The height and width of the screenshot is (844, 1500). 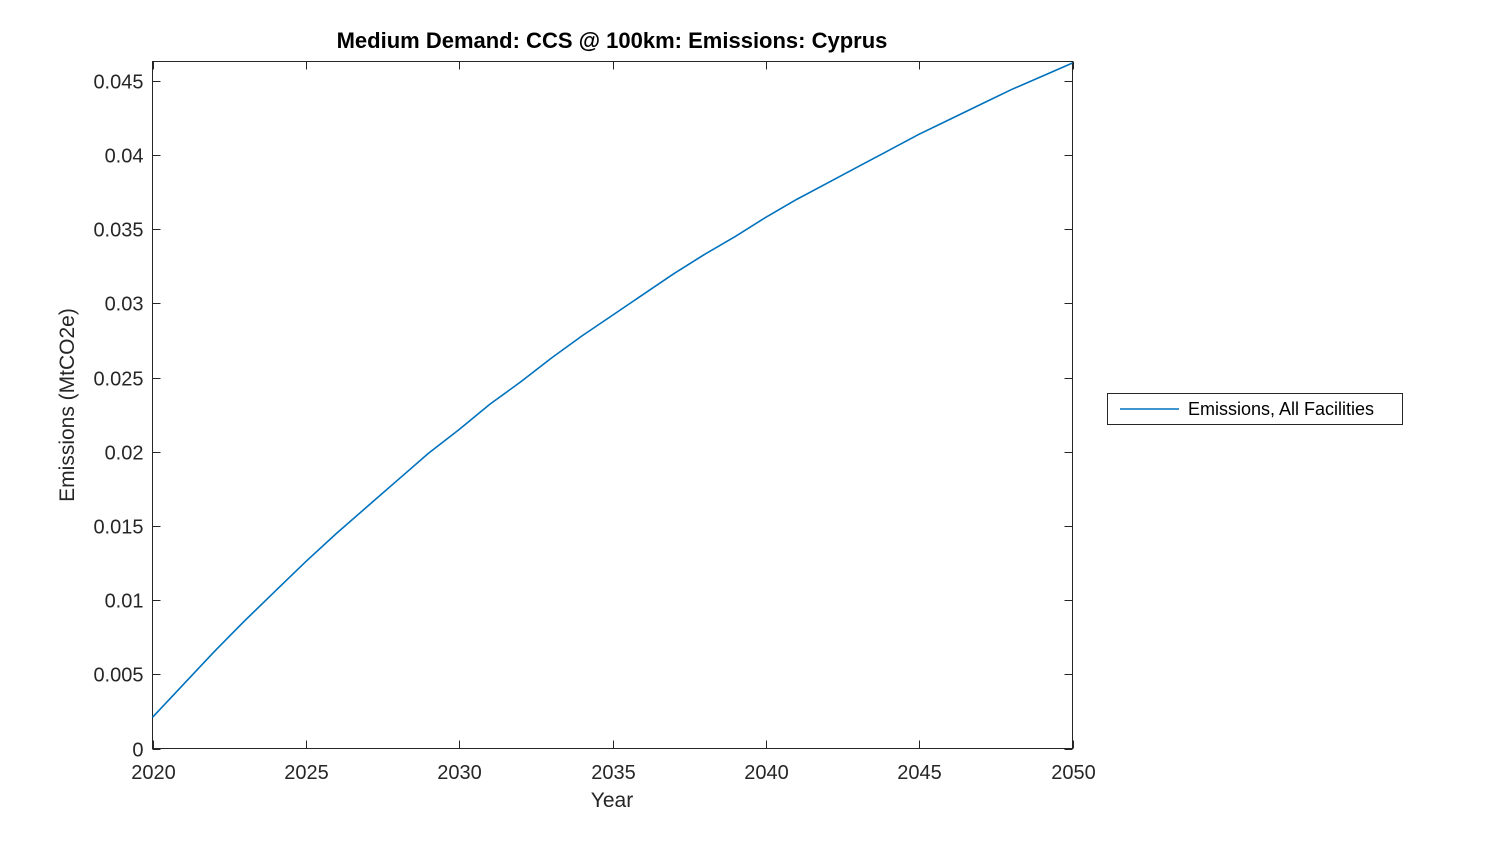 I want to click on x-tick-label: 2050, so click(x=1073, y=773).